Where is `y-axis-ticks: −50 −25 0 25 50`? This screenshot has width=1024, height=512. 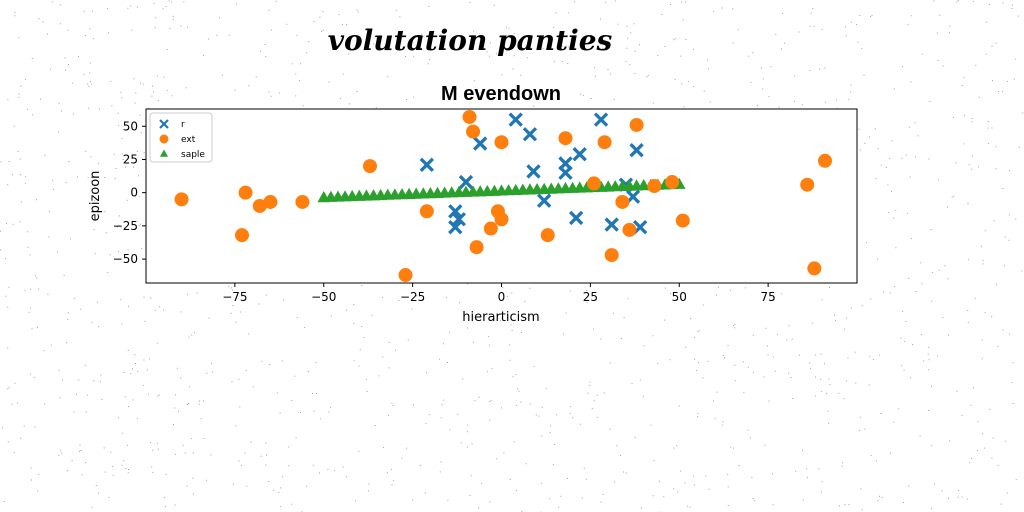 y-axis-ticks: −50 −25 0 25 50 is located at coordinates (129, 192).